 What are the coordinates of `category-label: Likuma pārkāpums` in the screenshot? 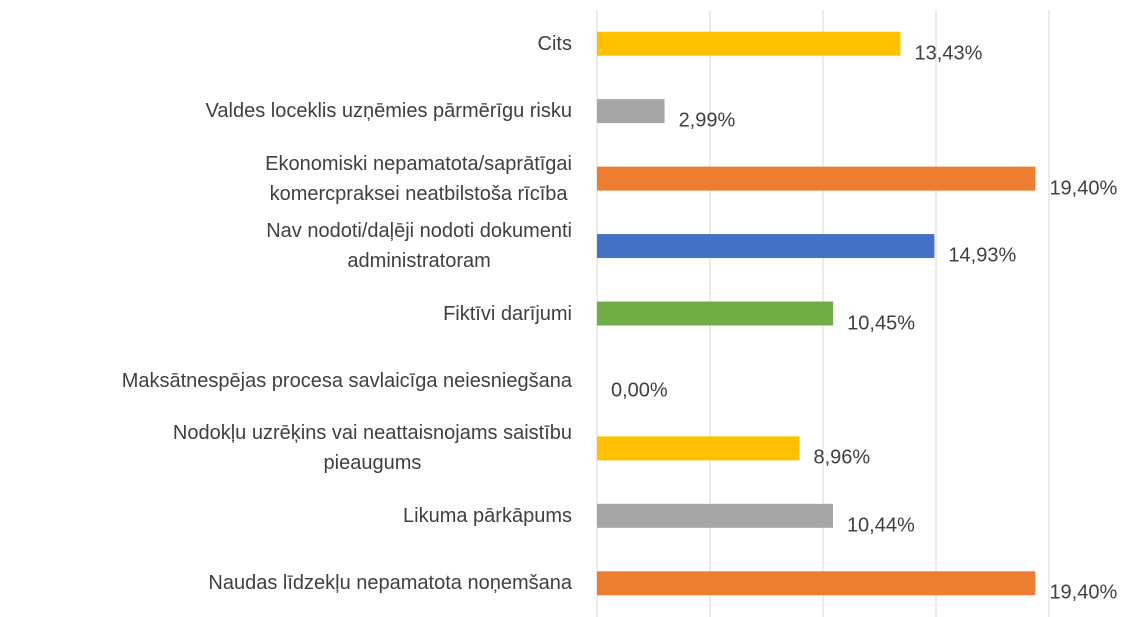 It's located at (487, 515).